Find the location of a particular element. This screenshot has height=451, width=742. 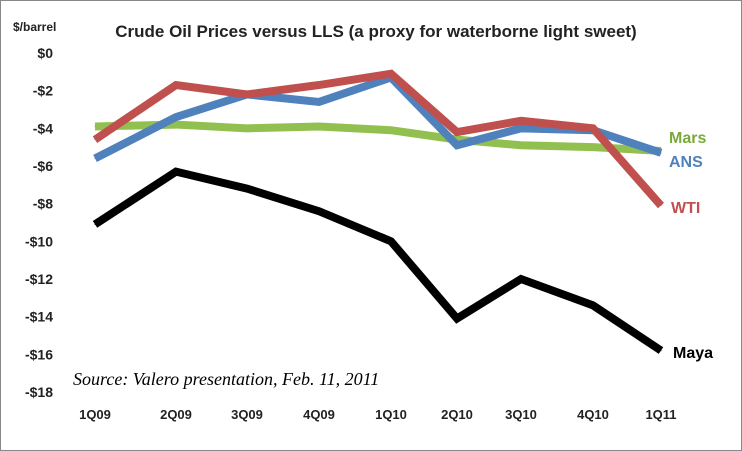

x-tick-label: 1Q11 is located at coordinates (660, 414).